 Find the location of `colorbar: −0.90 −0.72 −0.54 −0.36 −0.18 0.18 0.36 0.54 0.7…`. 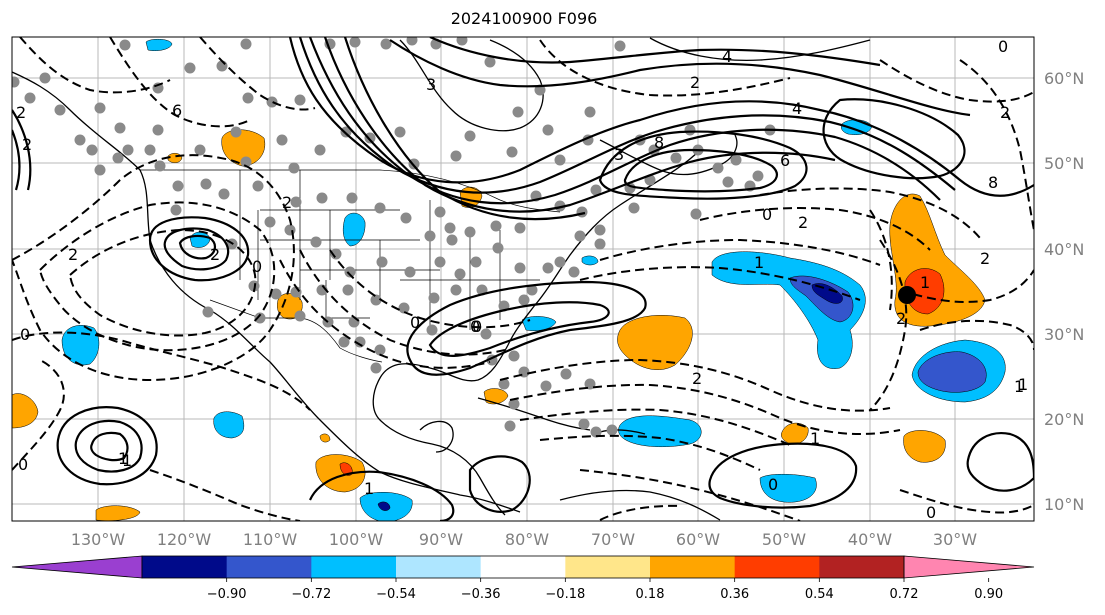

colorbar: −0.90 −0.72 −0.54 −0.36 −0.18 0.18 0.36 0.54 0.7… is located at coordinates (523, 578).